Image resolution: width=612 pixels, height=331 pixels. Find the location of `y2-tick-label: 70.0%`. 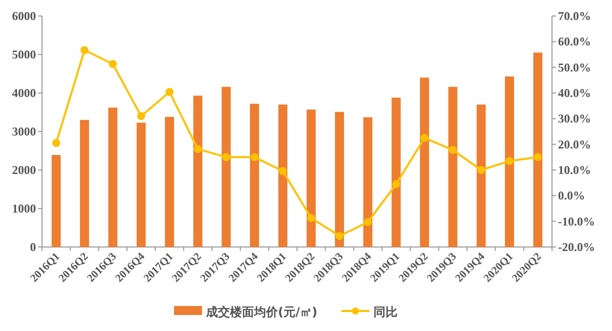

y2-tick-label: 70.0% is located at coordinates (574, 16).